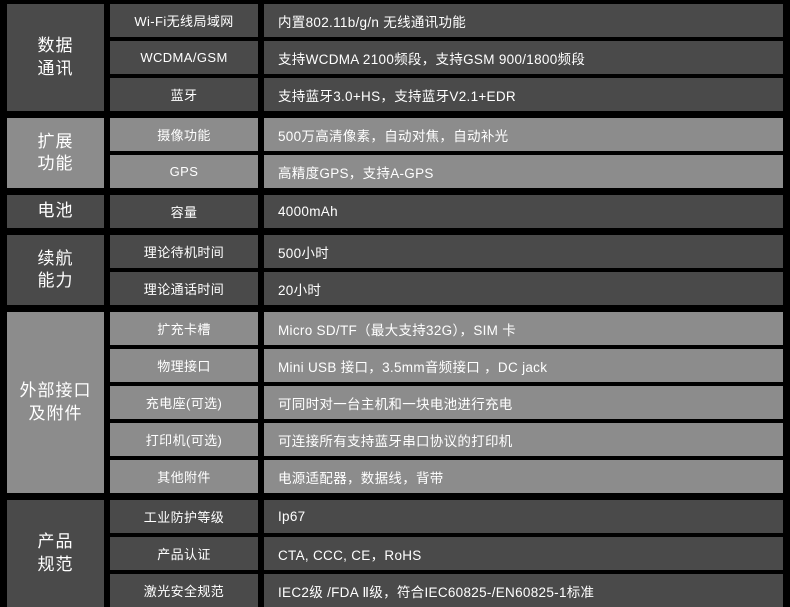 The image size is (790, 607). Describe the element at coordinates (523, 171) in the screenshot. I see `spec-value-cell: 高精度GPS，支持A-GPS` at that location.